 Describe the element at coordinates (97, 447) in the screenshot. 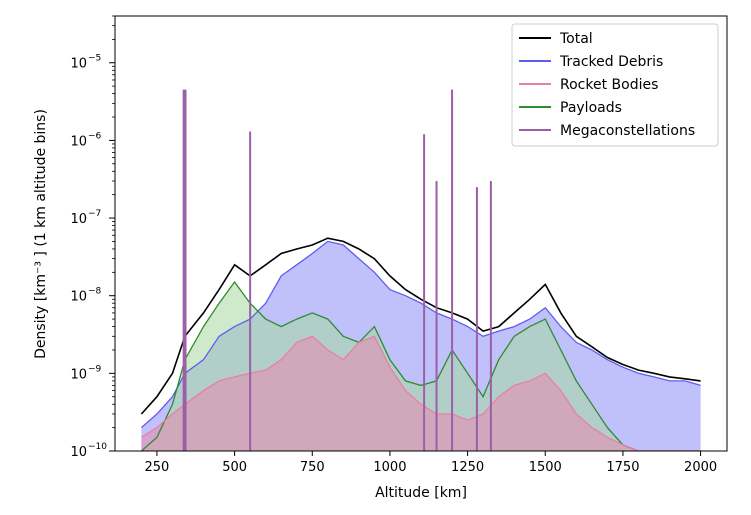

I see `y-tick-exponent: −10` at that location.